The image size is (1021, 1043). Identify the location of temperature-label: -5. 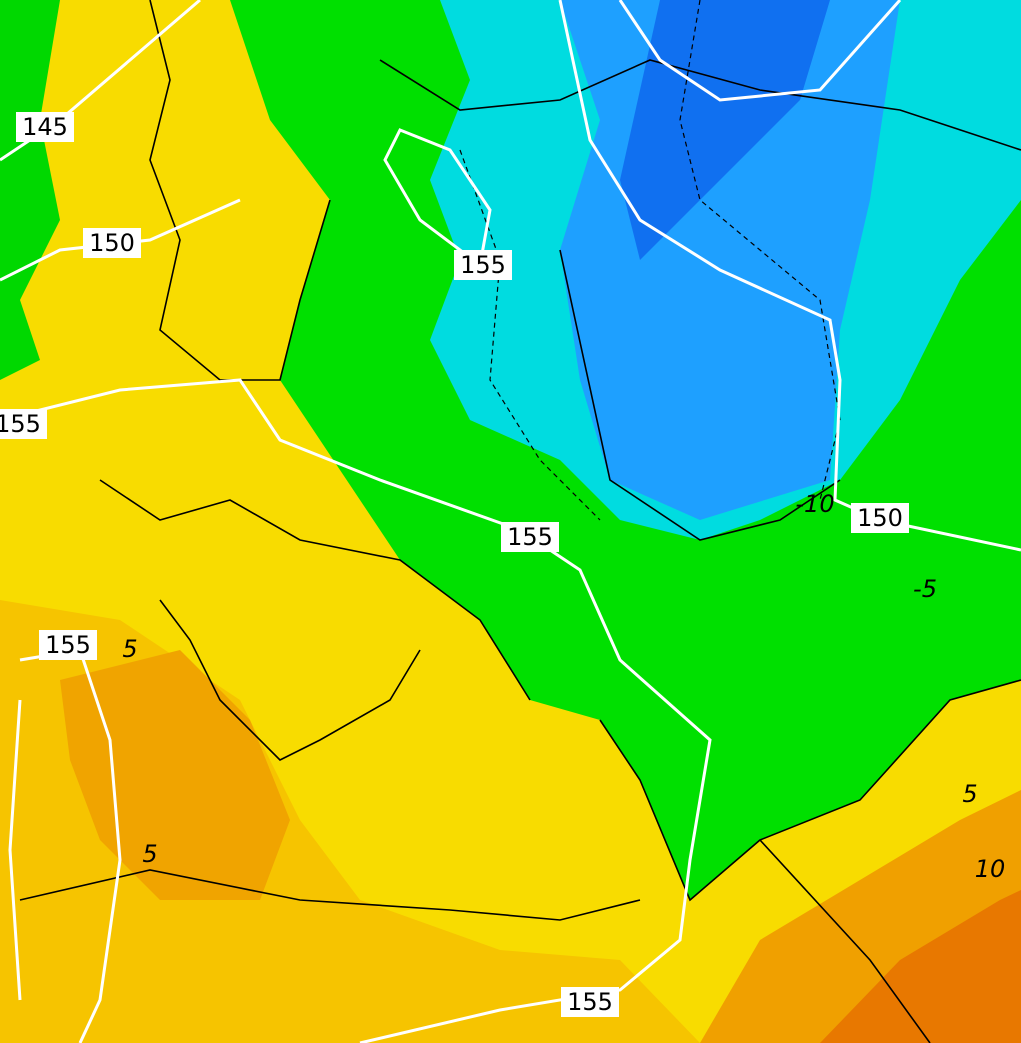
(925, 589).